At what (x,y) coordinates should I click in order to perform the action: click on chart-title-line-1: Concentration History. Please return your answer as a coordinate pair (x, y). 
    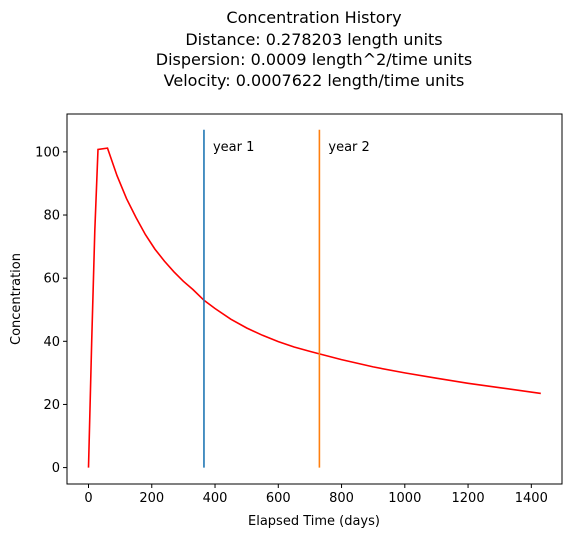
    Looking at the image, I should click on (313, 17).